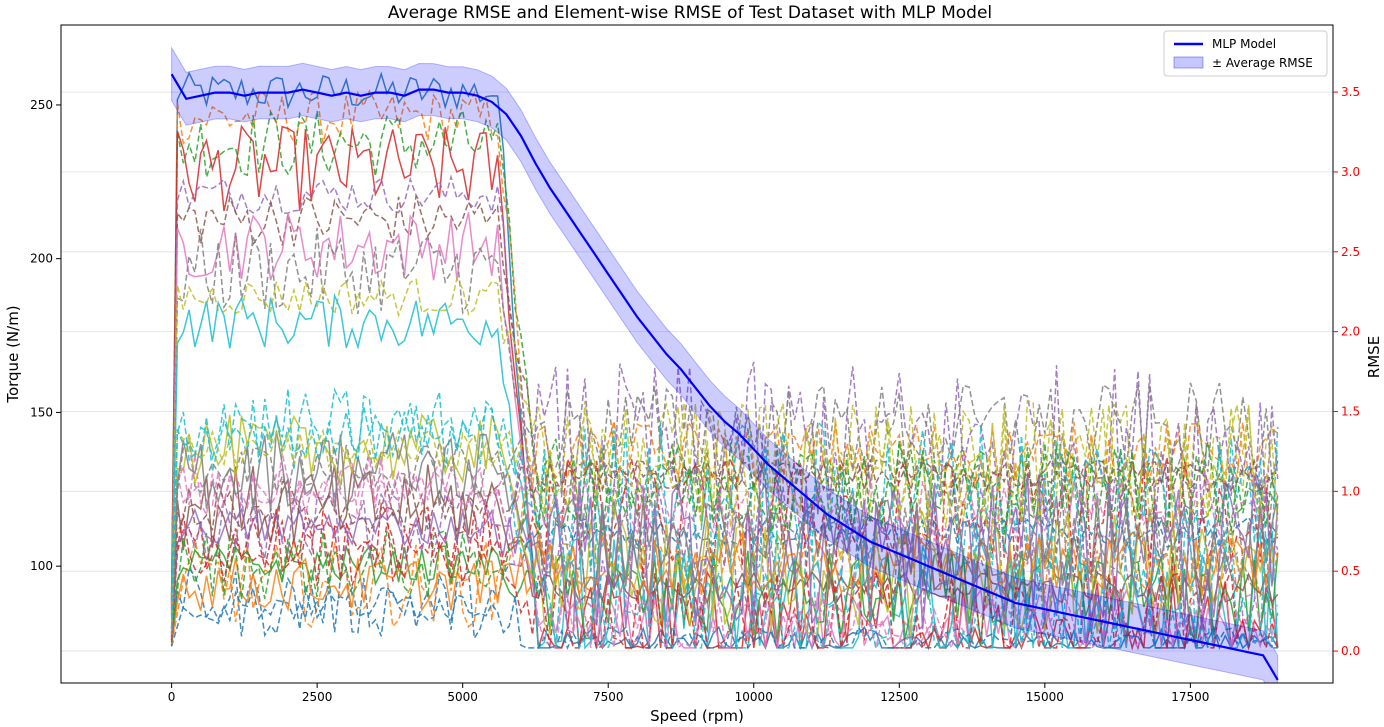 The image size is (1384, 727). What do you see at coordinates (41, 259) in the screenshot?
I see `y-tick-label: 200` at bounding box center [41, 259].